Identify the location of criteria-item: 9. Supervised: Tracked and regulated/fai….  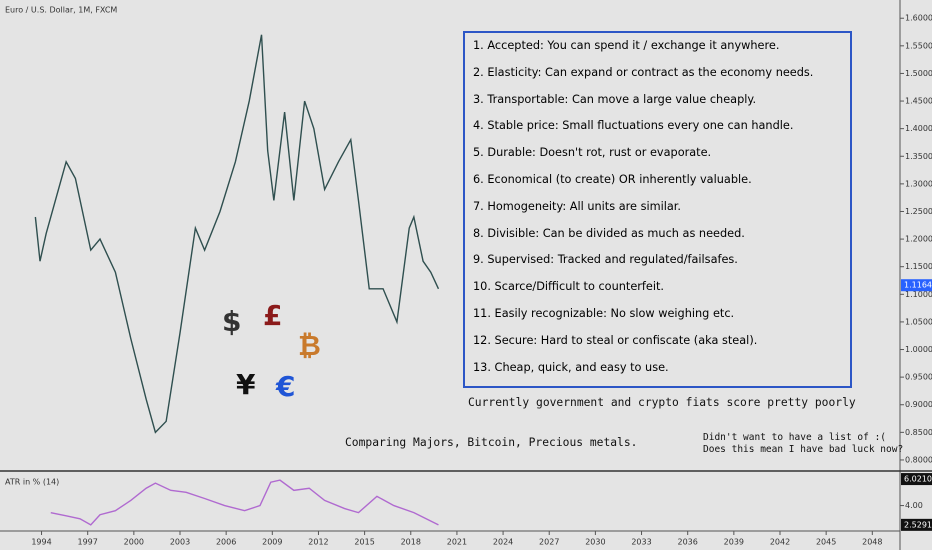
(605, 260).